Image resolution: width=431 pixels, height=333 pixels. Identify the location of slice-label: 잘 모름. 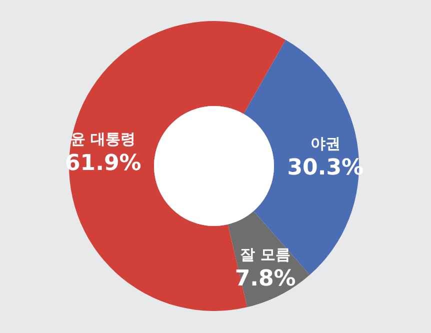
(265, 255).